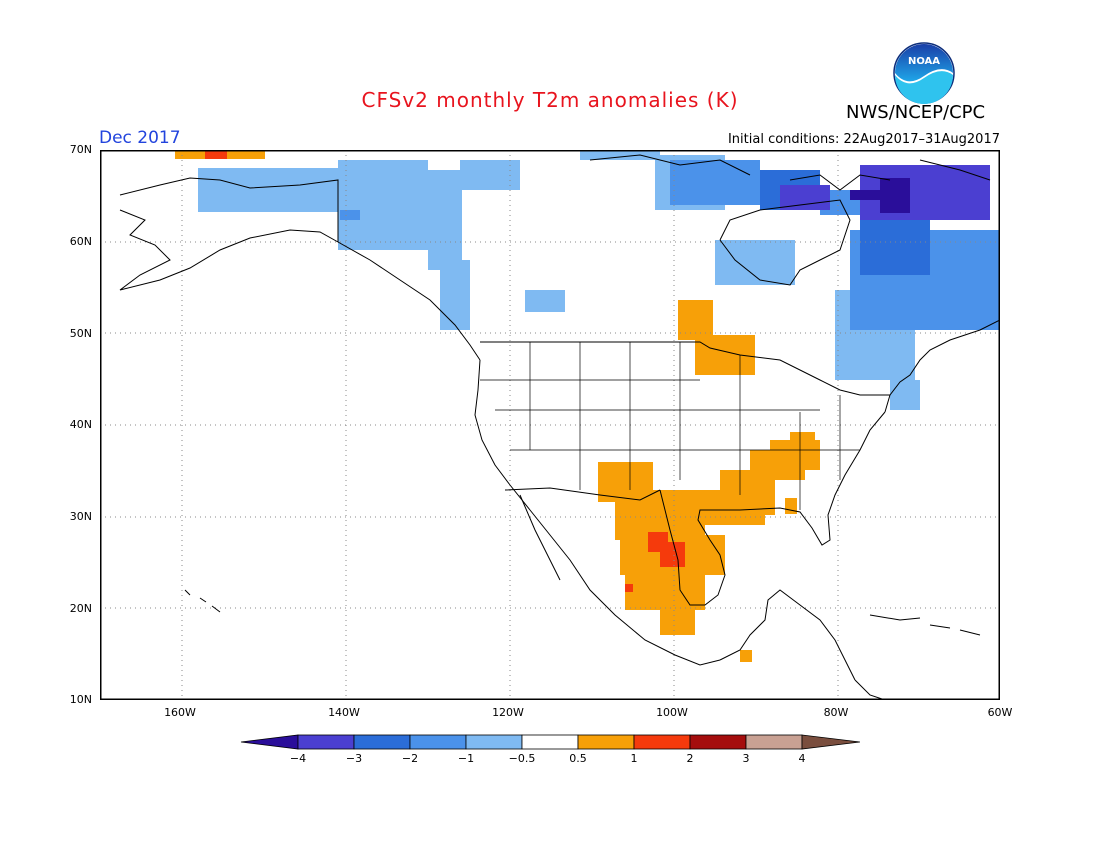  What do you see at coordinates (344, 712) in the screenshot?
I see `lon-tick-140w: 140W` at bounding box center [344, 712].